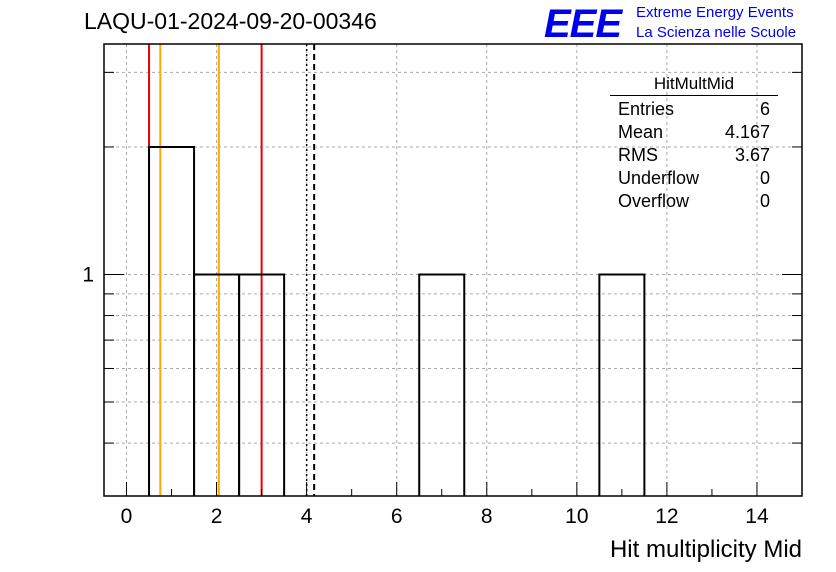 This screenshot has height=572, width=836. Describe the element at coordinates (752, 155) in the screenshot. I see `stats-value: 3.67` at that location.